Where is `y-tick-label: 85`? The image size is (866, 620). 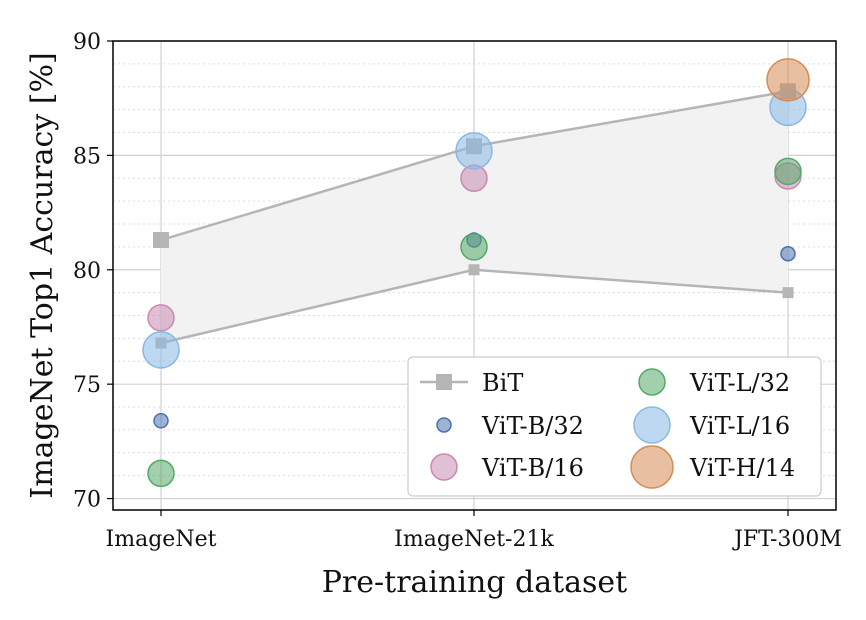
y-tick-label: 85 is located at coordinates (87, 156).